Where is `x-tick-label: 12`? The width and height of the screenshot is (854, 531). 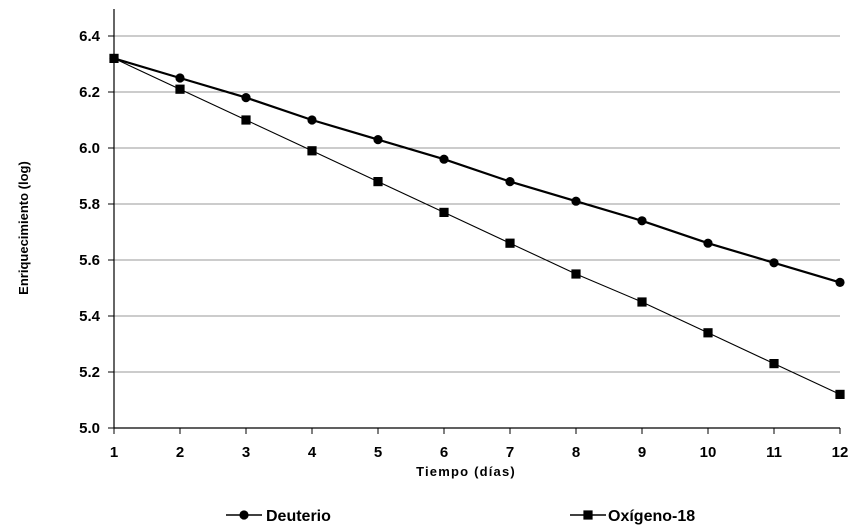
x-tick-label: 12 is located at coordinates (840, 452).